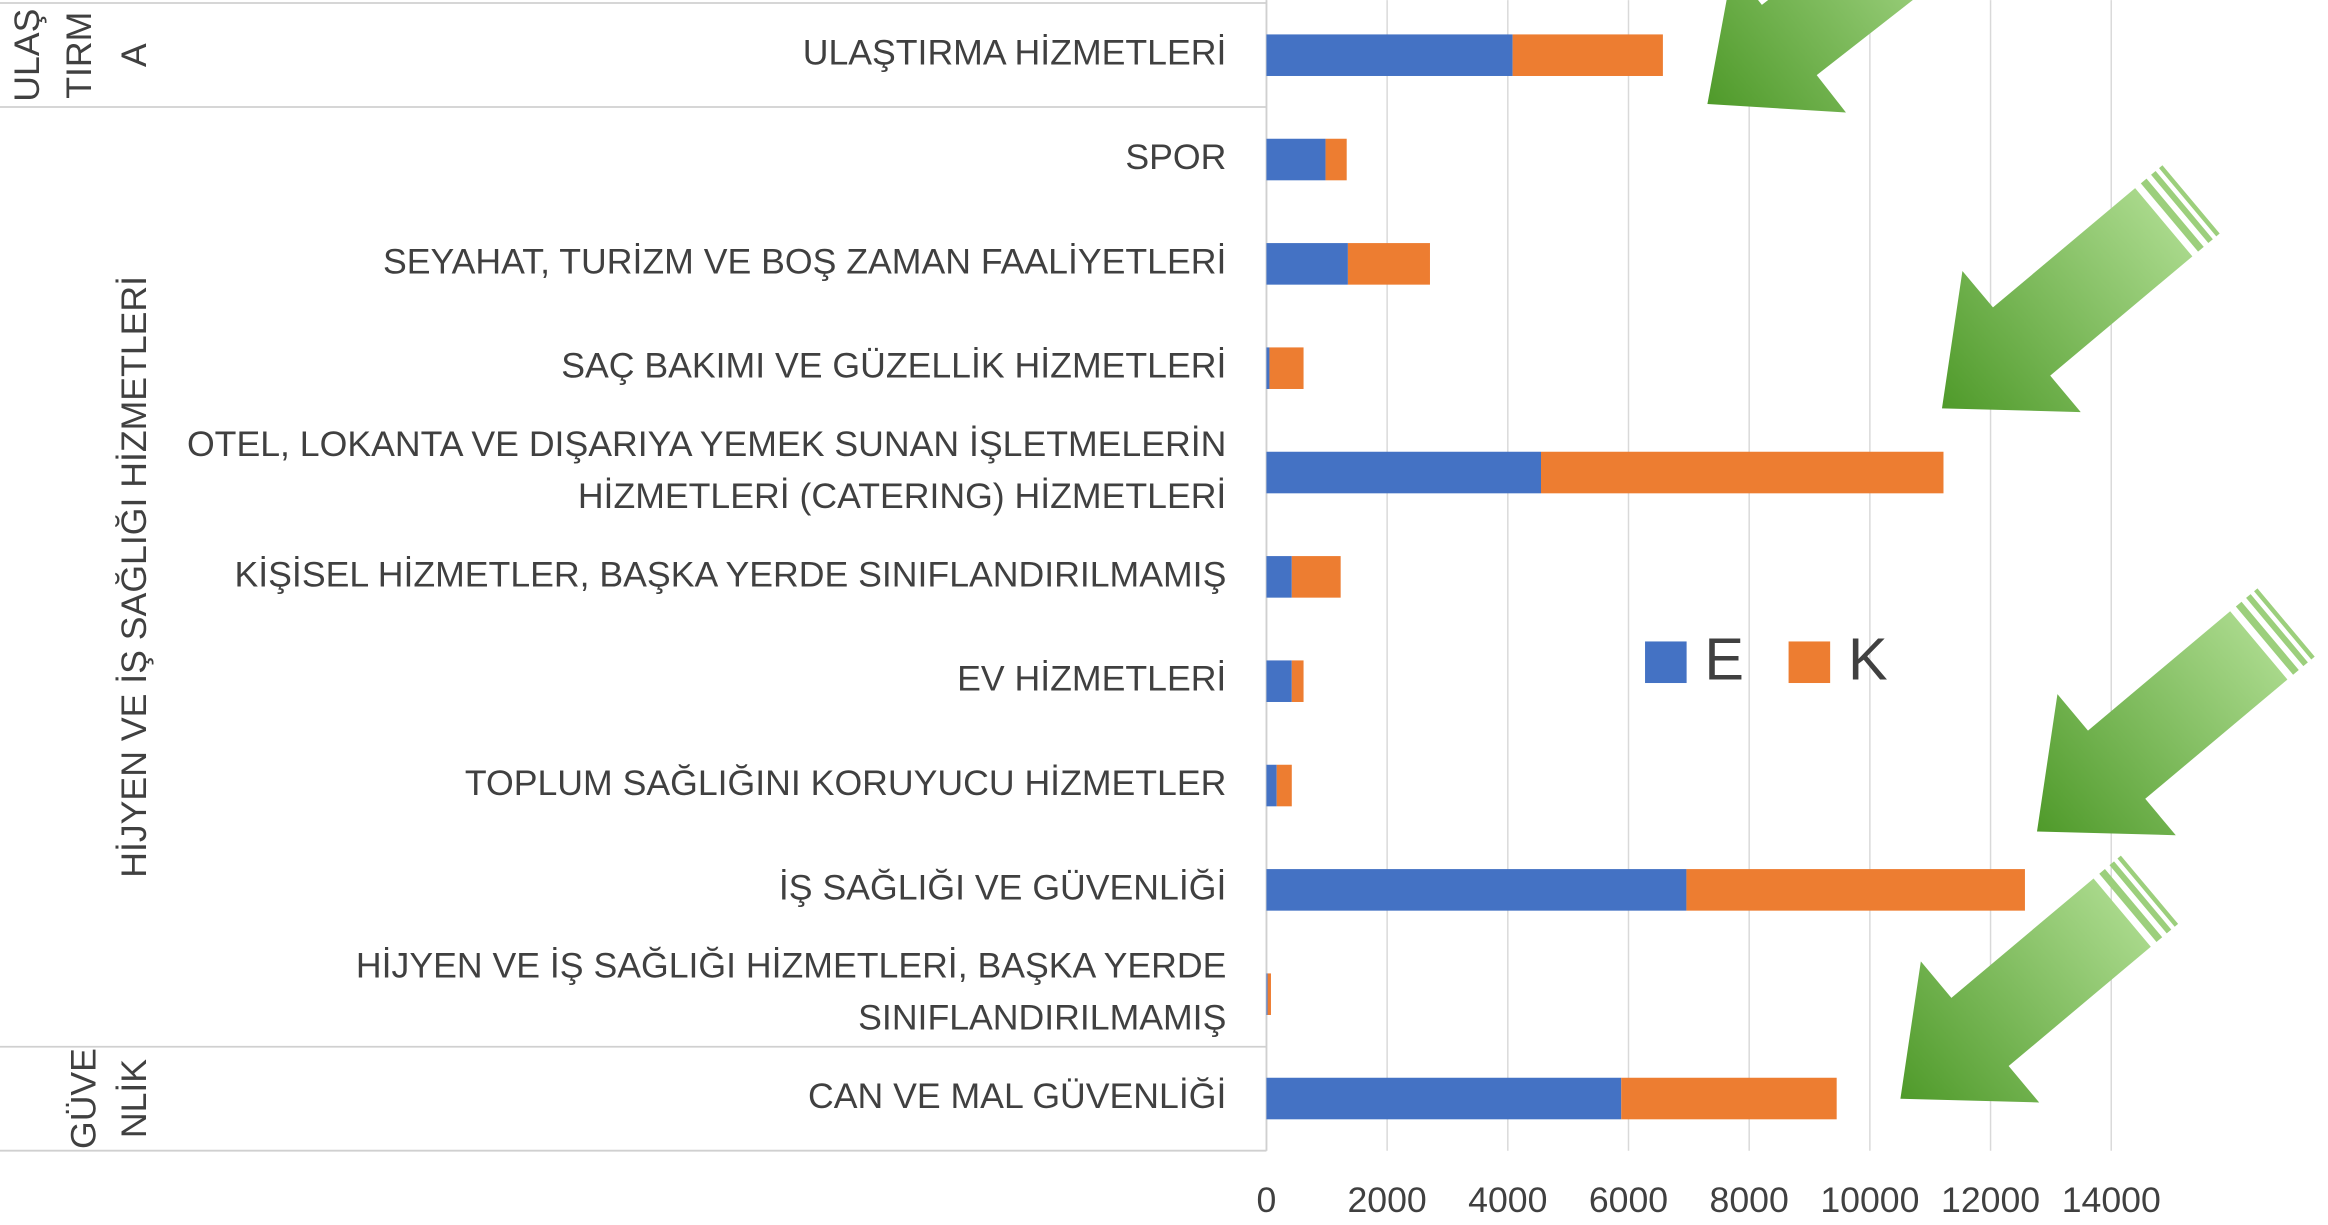 The image size is (2328, 1225). I want to click on category-label: CAN VE MAL GÜVENLİĞİ, so click(1017, 1096).